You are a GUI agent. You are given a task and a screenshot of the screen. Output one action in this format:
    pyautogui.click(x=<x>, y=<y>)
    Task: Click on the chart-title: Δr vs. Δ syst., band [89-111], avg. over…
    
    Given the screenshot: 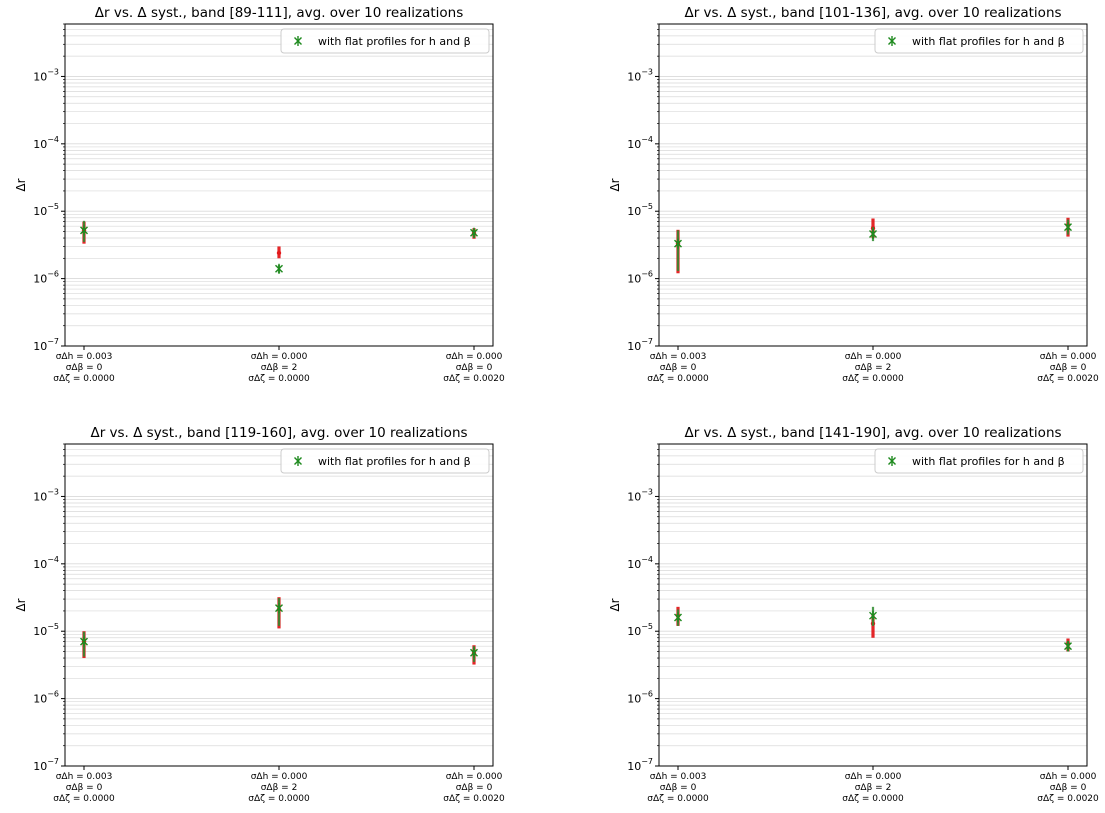 What is the action you would take?
    pyautogui.click(x=279, y=13)
    